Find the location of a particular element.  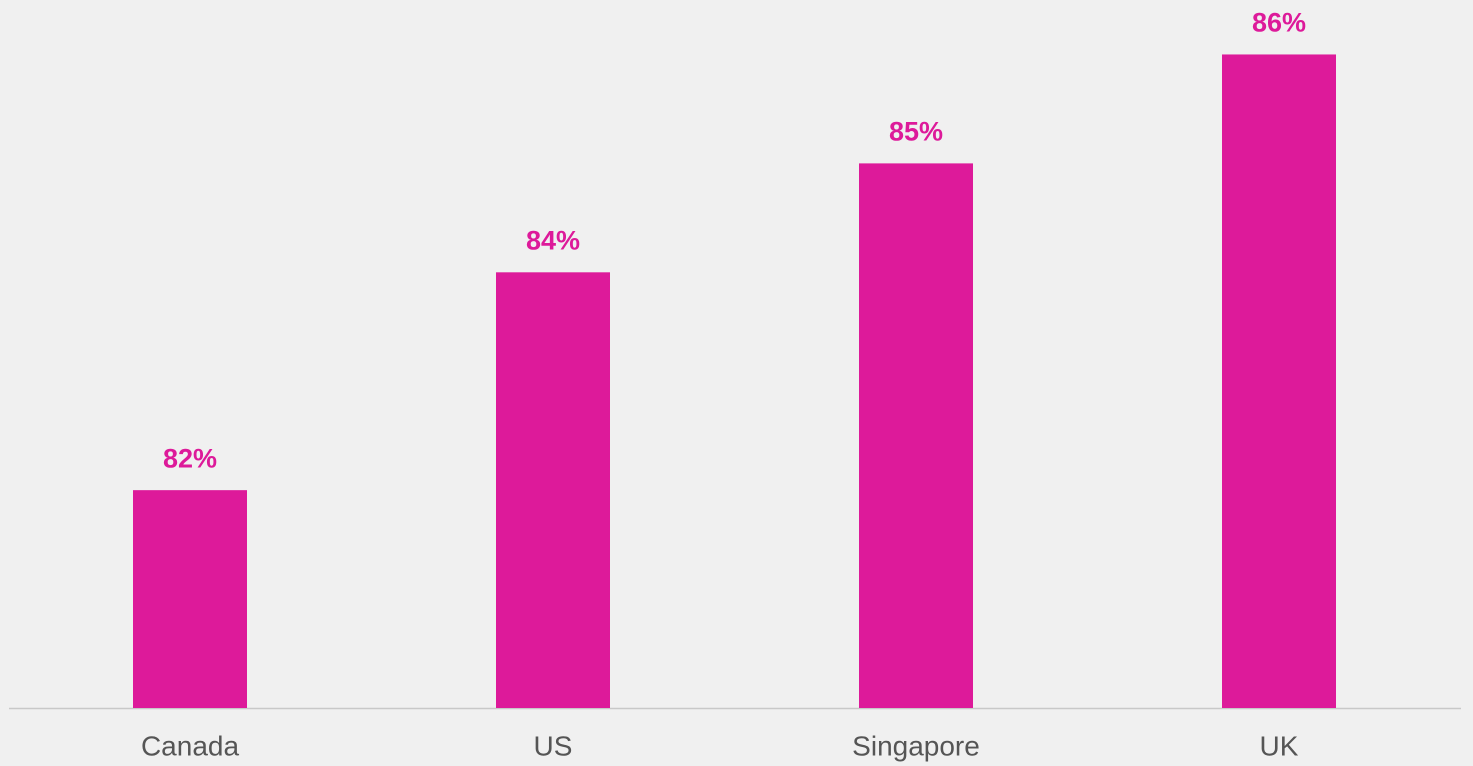

x-tick-label: US is located at coordinates (553, 745).